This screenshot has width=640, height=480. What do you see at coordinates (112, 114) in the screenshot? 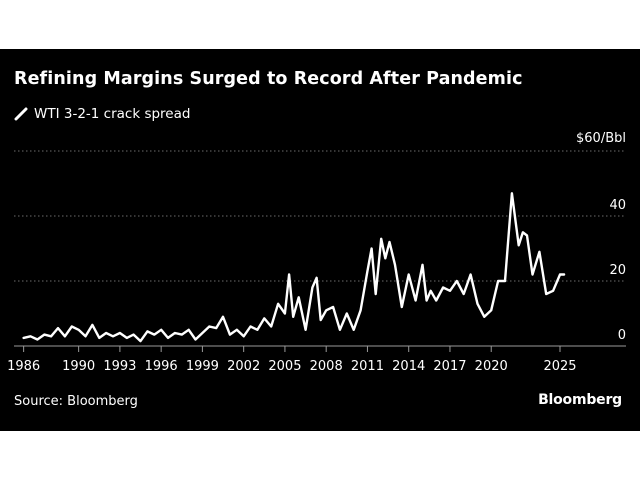
I see `legend-label: WTI 3-2-1 crack spread` at bounding box center [112, 114].